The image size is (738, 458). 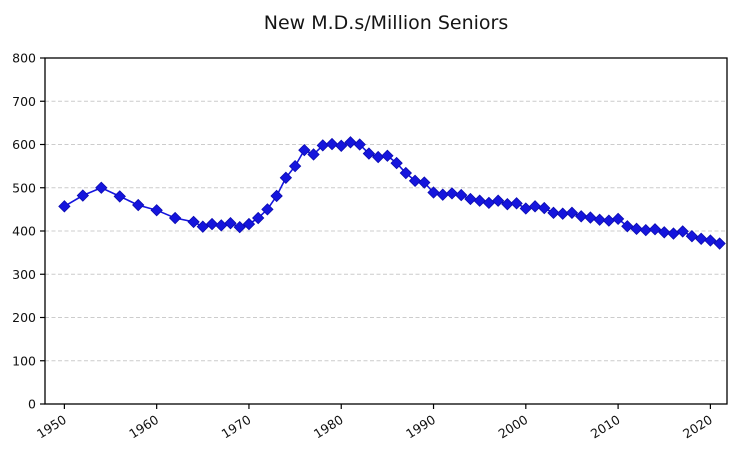 What do you see at coordinates (710, 240) in the screenshot?
I see `data-point-2020` at bounding box center [710, 240].